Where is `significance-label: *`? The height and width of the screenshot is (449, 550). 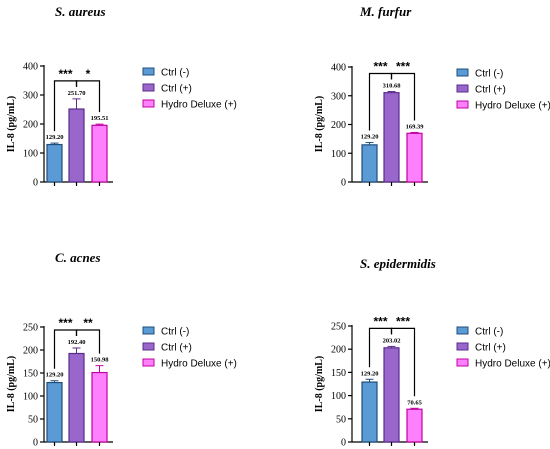
significance-label: * is located at coordinates (88, 74).